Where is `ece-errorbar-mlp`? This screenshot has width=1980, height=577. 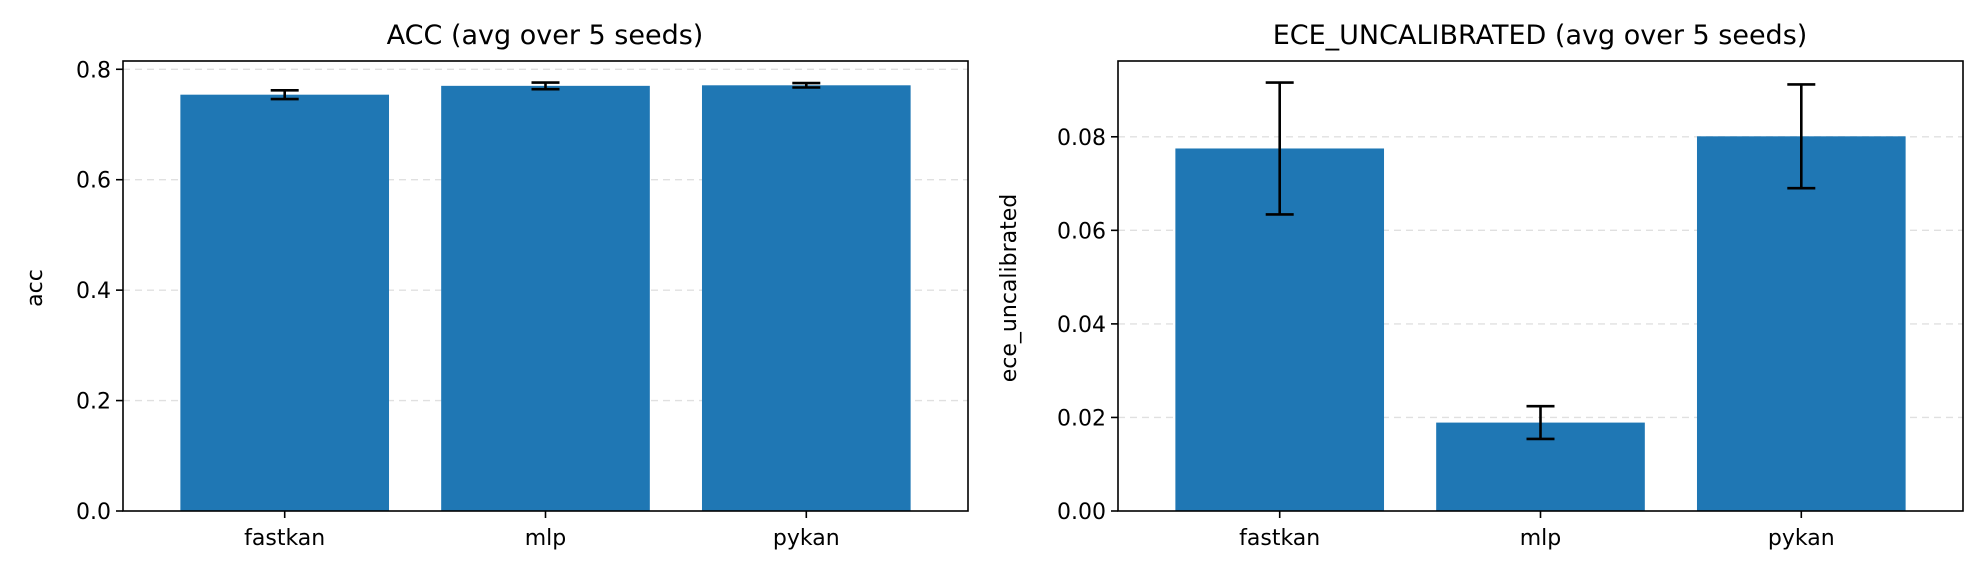
ece-errorbar-mlp is located at coordinates (1540, 422).